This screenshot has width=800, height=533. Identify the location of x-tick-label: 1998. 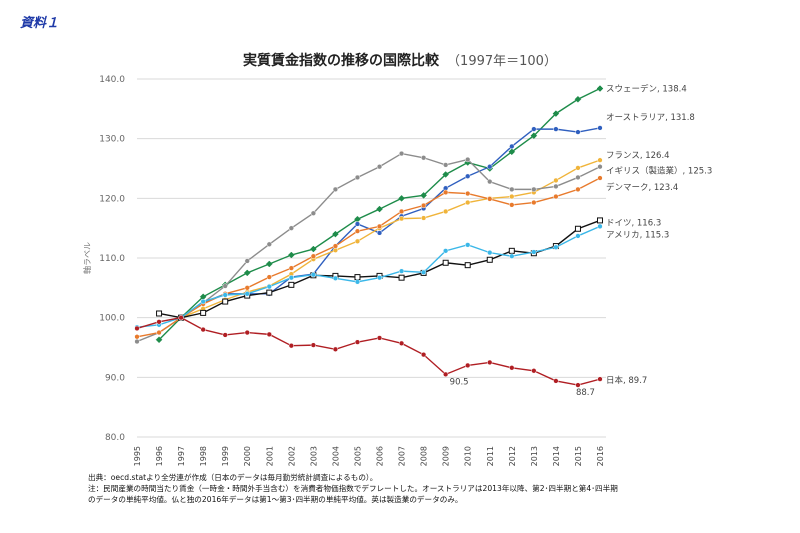
(203, 456).